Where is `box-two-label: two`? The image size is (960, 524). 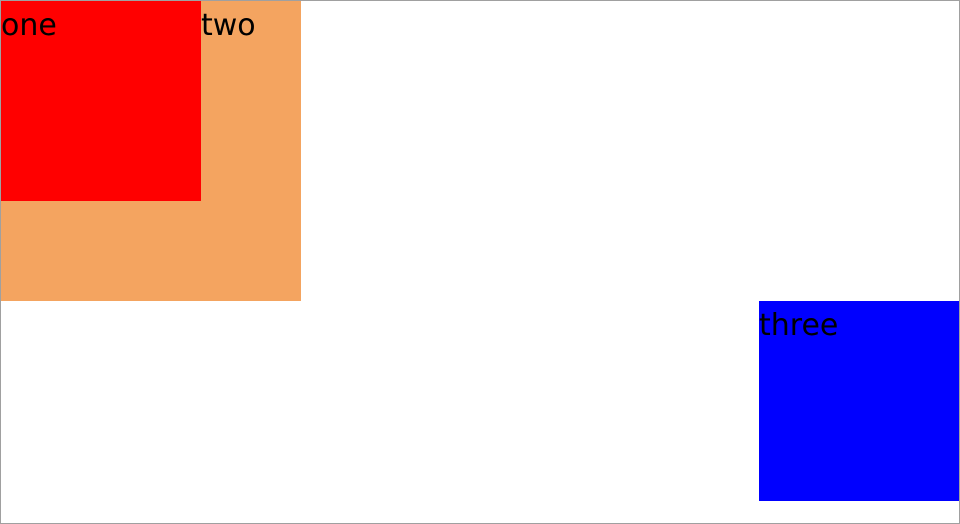
box-two-label: two is located at coordinates (228, 25).